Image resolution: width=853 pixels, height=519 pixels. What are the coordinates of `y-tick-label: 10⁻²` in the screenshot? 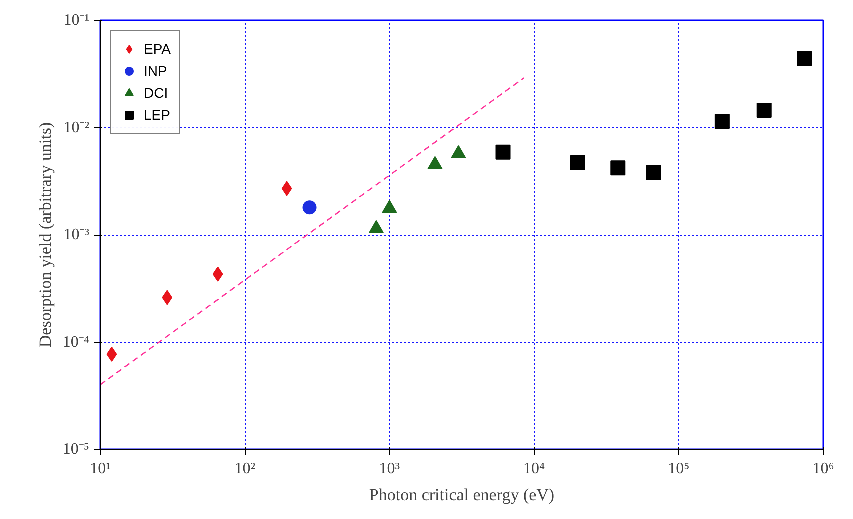 It's located at (77, 127).